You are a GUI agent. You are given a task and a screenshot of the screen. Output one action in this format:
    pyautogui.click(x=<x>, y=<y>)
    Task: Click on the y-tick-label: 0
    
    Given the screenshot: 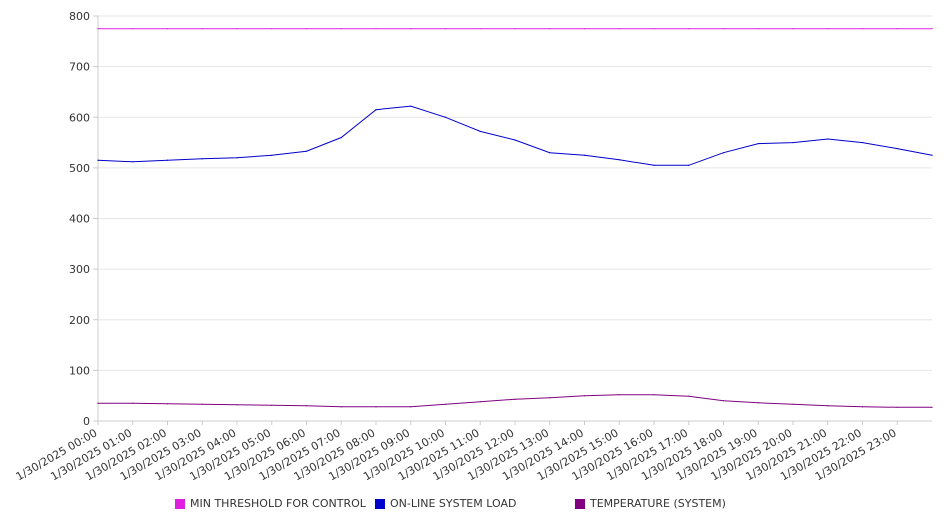 What is the action you would take?
    pyautogui.click(x=86, y=421)
    